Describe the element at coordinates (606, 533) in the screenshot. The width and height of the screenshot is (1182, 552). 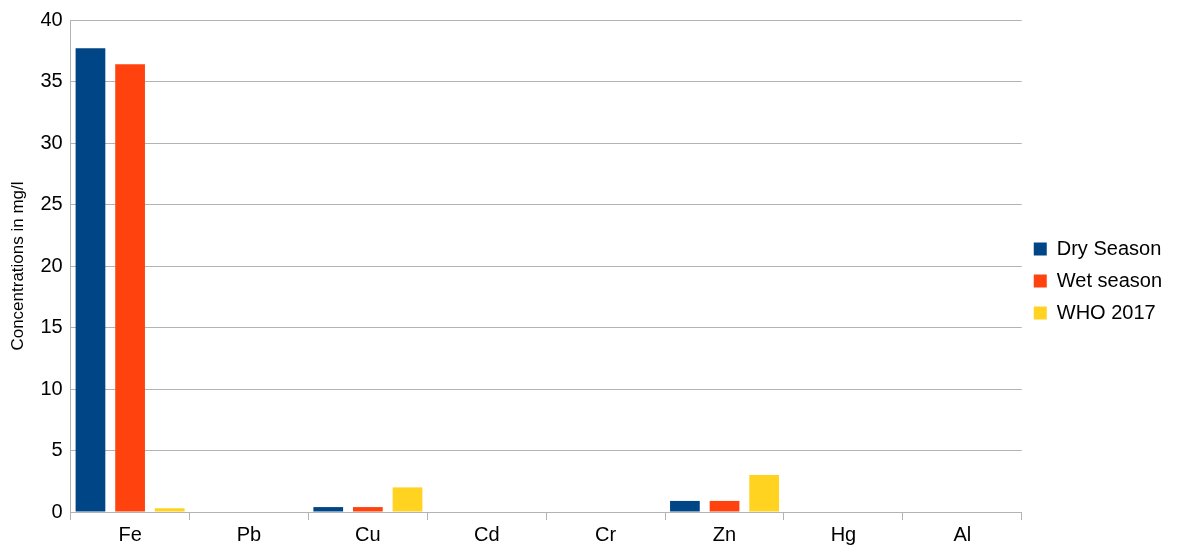
I see `x-tick-label: Cr` at that location.